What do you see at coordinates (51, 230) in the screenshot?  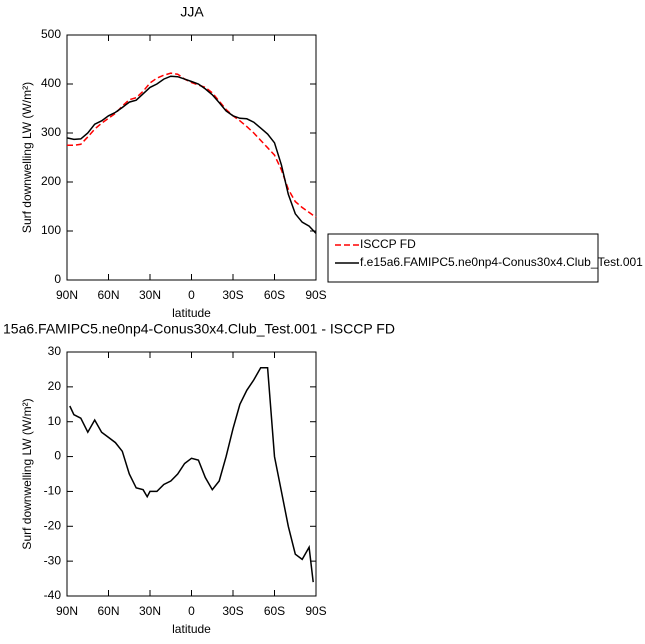 I see `y-tick-label: 100` at bounding box center [51, 230].